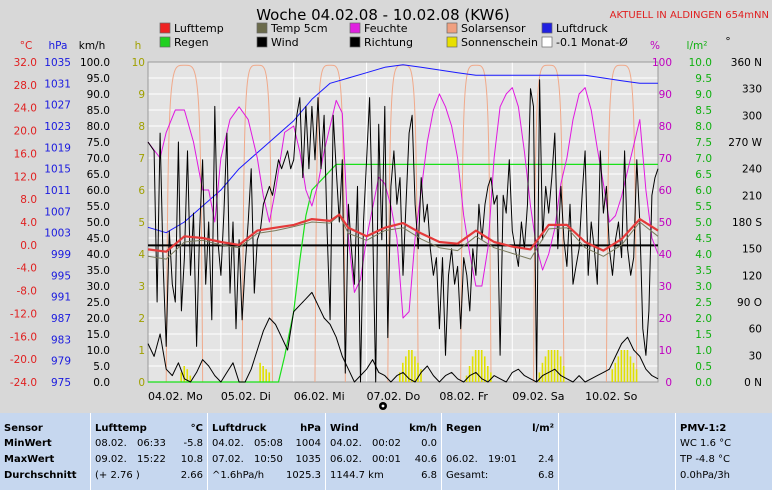 The height and width of the screenshot is (490, 772). What do you see at coordinates (23, 337) in the screenshot?
I see `temp-tick: -16.0` at bounding box center [23, 337].